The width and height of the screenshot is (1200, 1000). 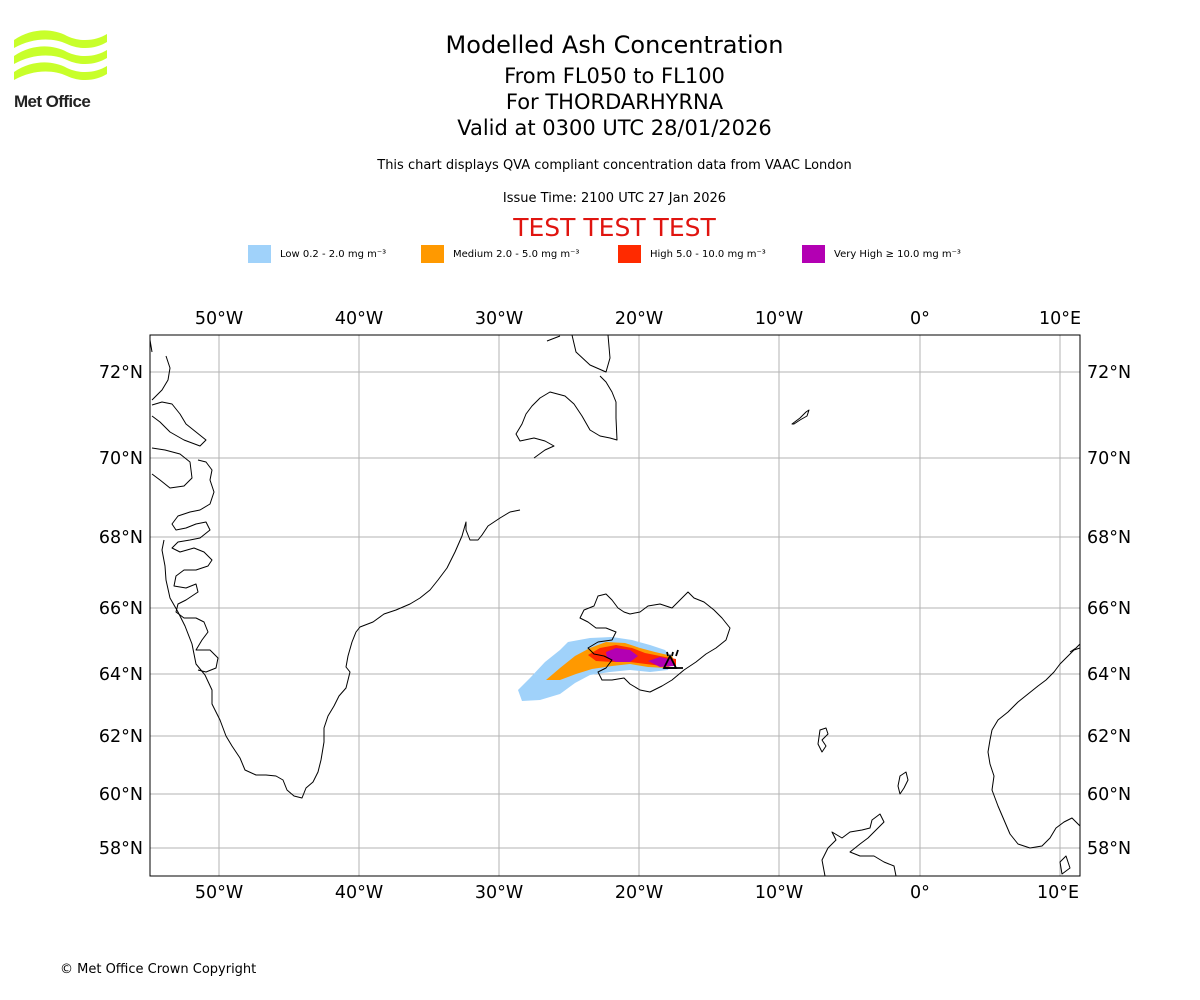 I want to click on legend-item-medium: Medium 2.0 - 5.0 mg m⁻³, so click(x=500, y=254).